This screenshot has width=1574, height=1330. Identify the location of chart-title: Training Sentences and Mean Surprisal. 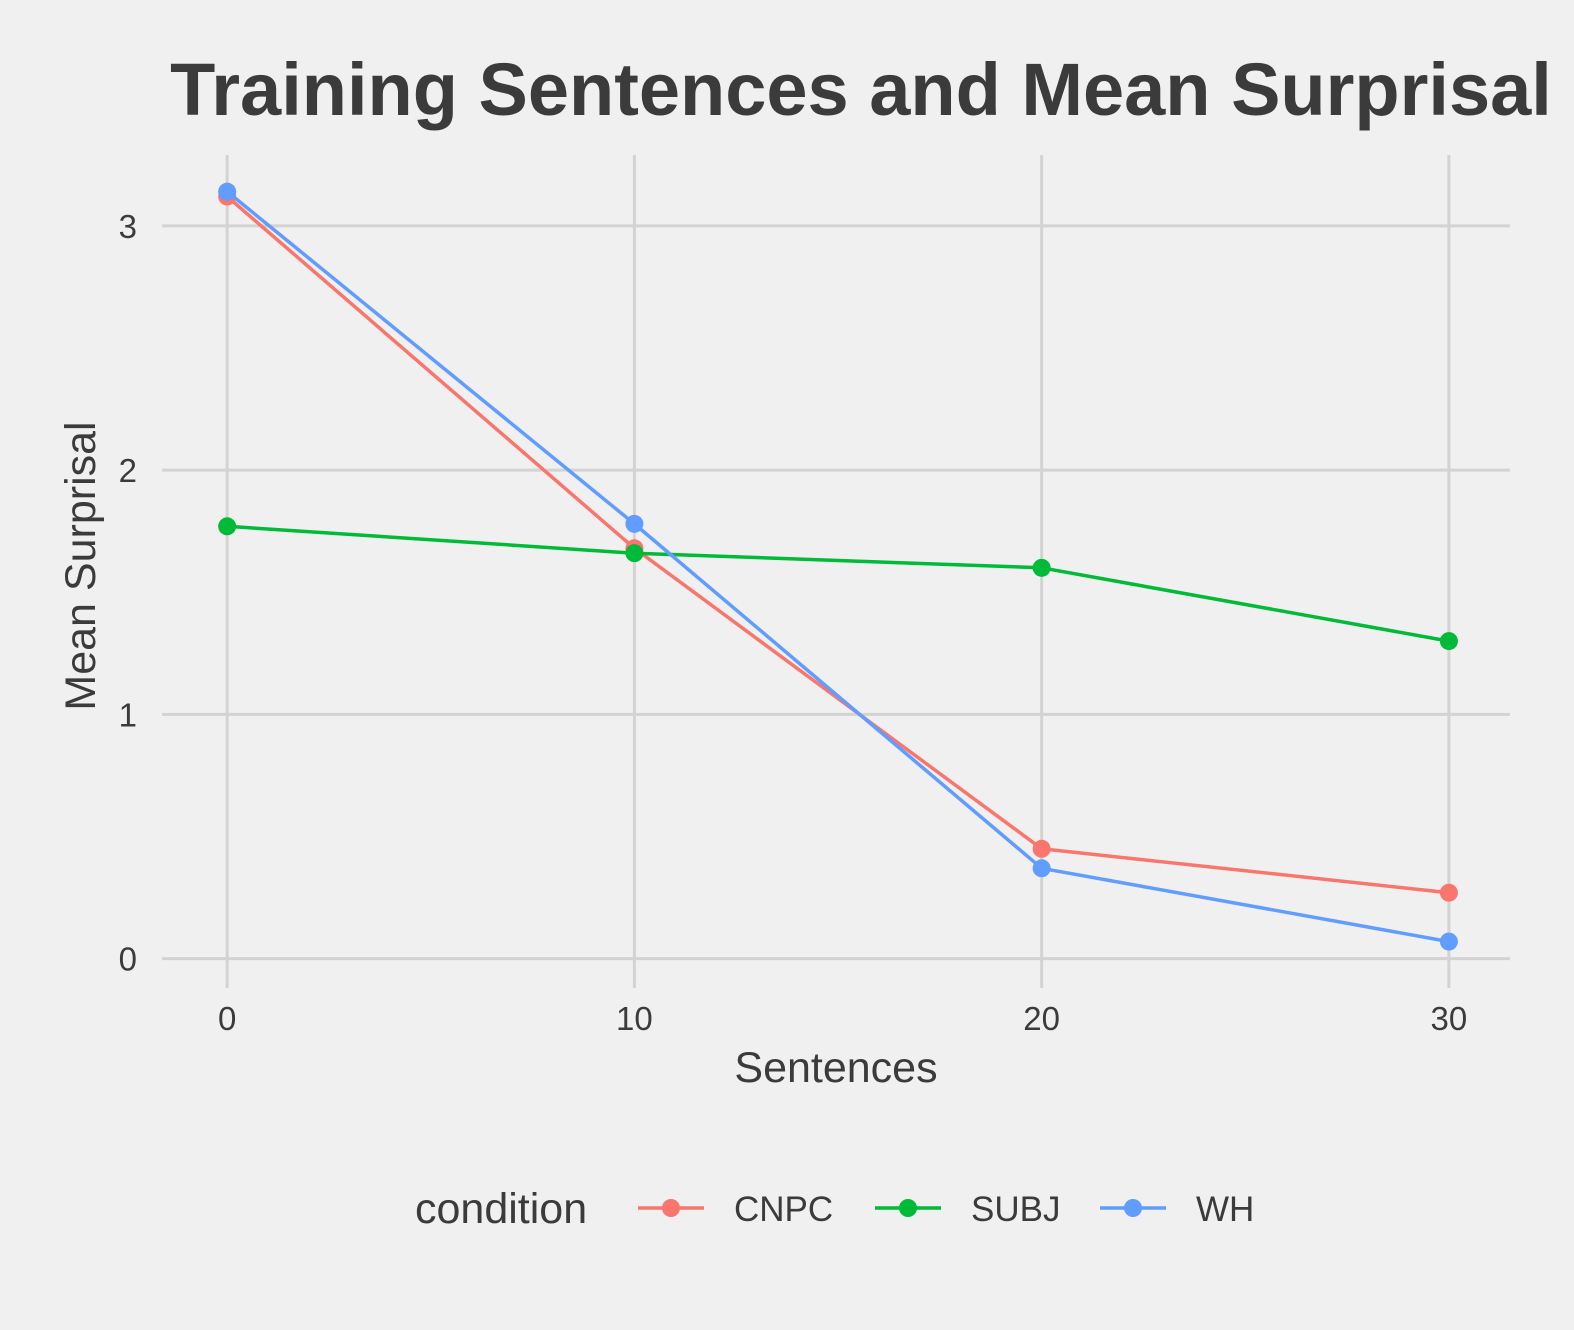
(861, 89).